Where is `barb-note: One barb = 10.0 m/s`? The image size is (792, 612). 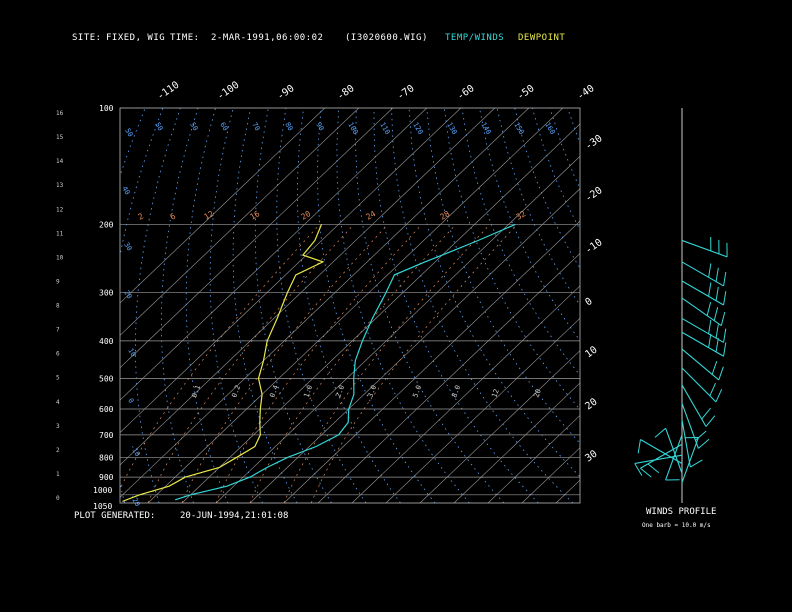
barb-note: One barb = 10.0 m/s is located at coordinates (676, 525).